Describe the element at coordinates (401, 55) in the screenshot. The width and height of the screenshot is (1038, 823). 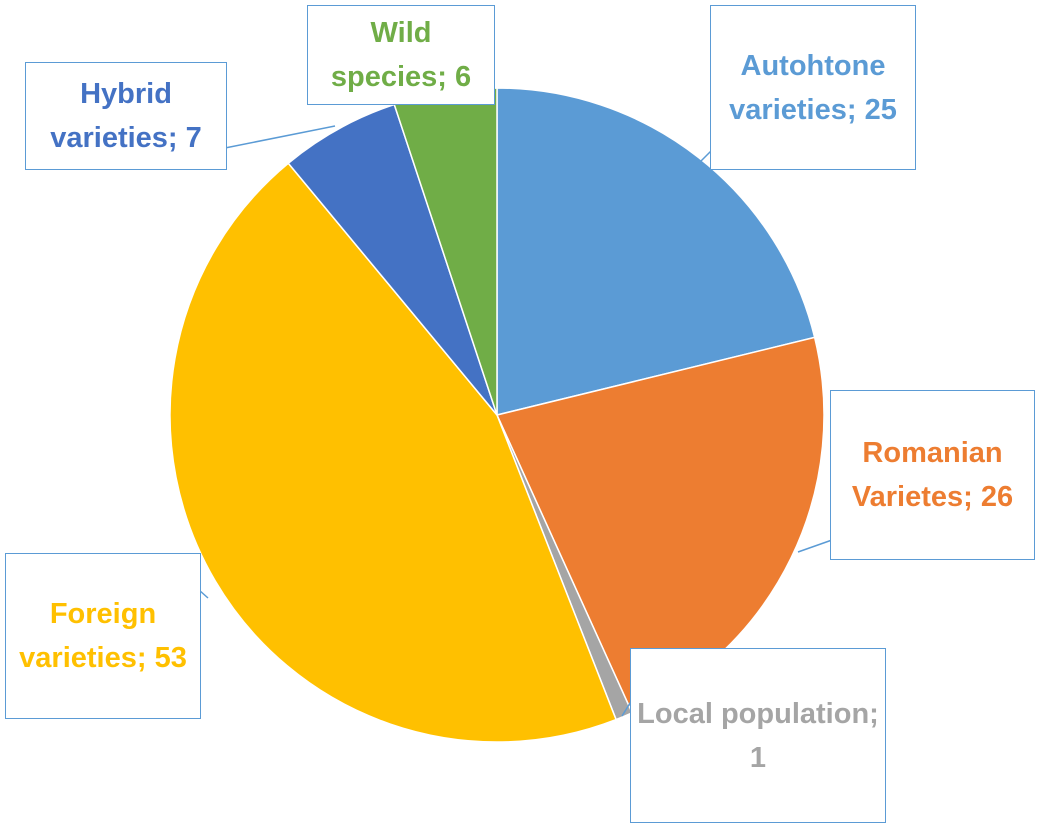
I see `data-label: Wild species; 6` at that location.